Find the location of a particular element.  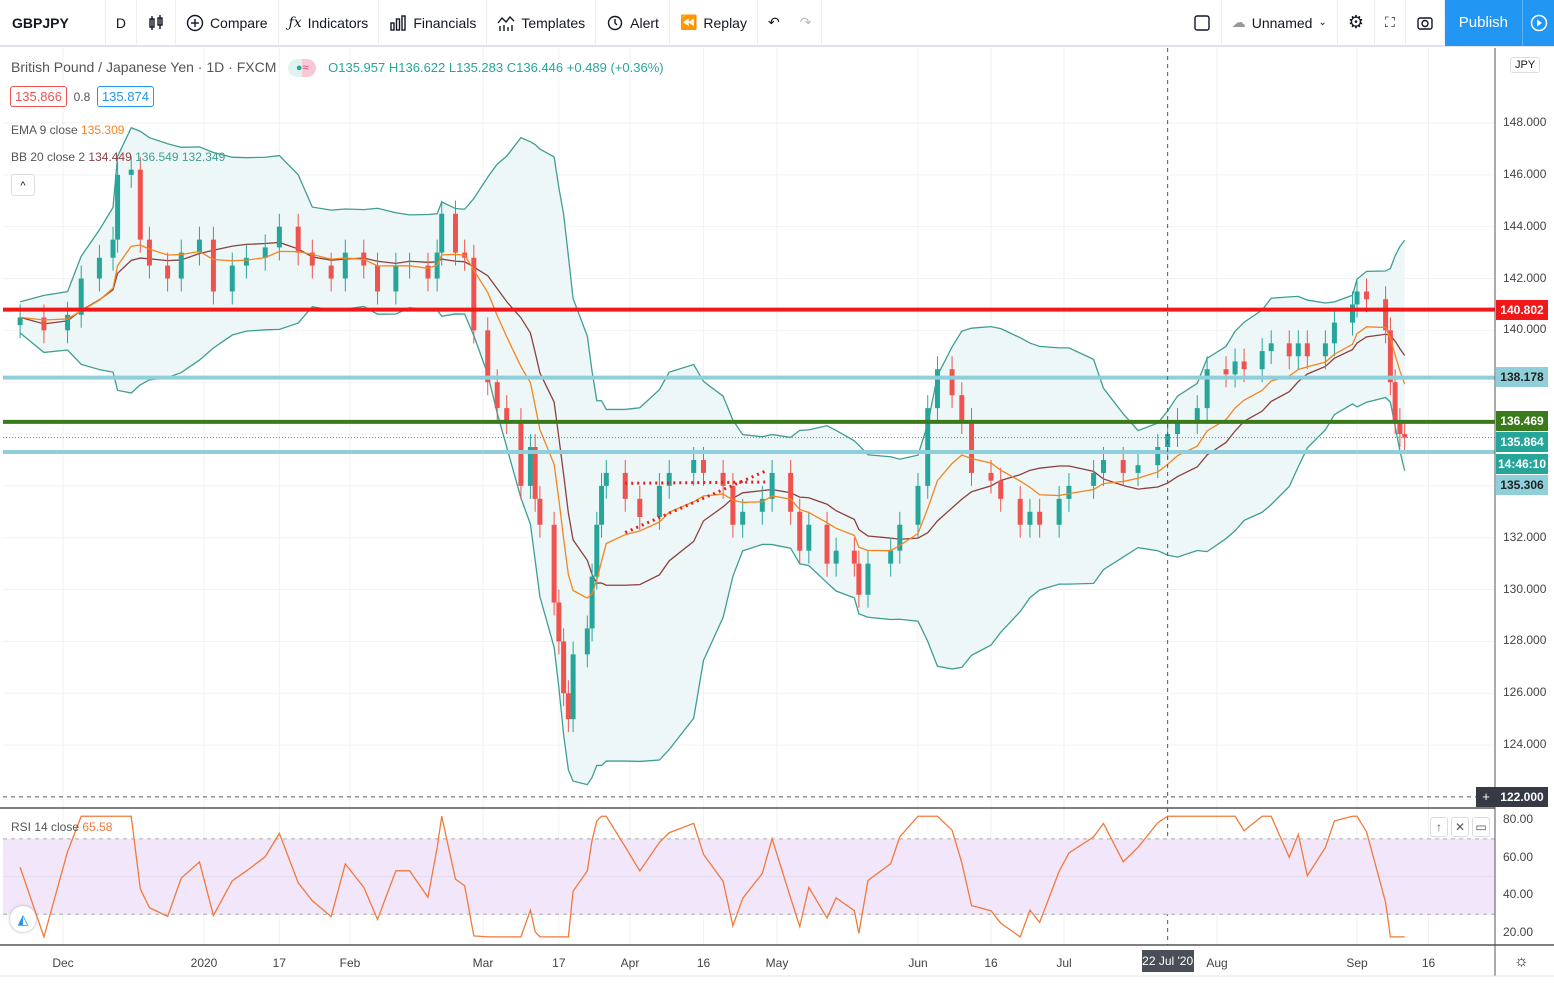

close-pane-button: ✕ is located at coordinates (1460, 827).